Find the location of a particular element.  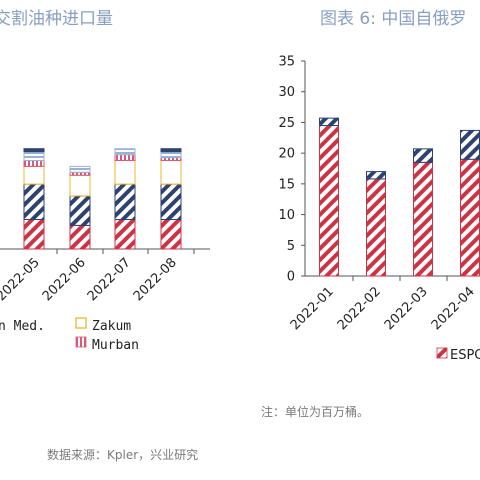

right-chart-title: 图表 6: 中国自俄罗 is located at coordinates (393, 19).